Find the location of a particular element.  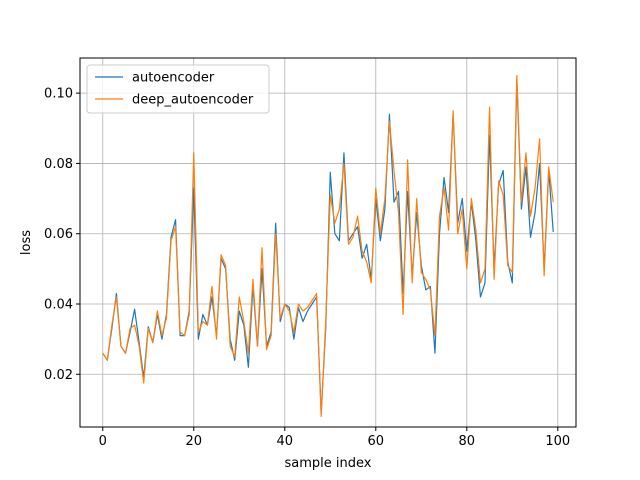

x-tick-label: 60 is located at coordinates (376, 441).